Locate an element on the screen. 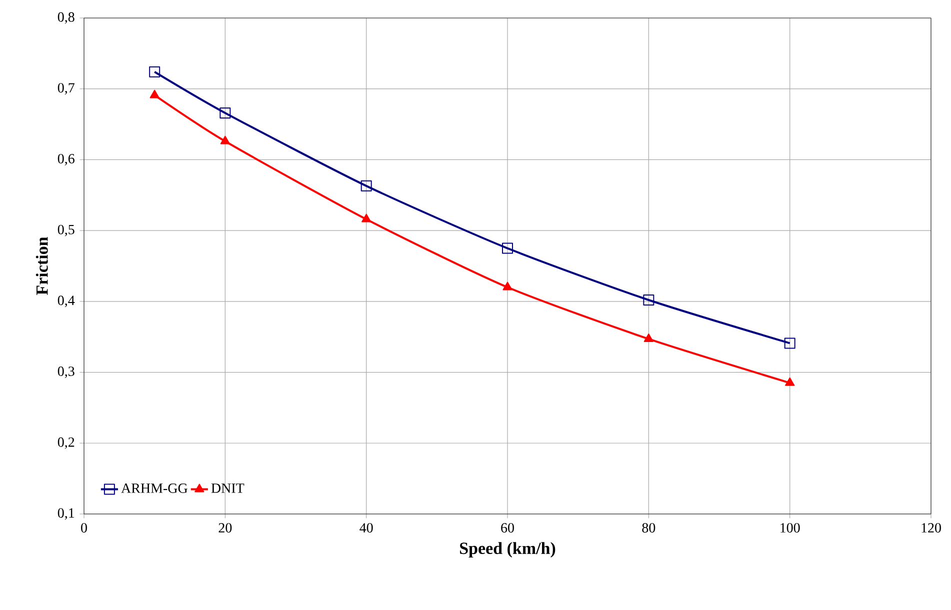 This screenshot has width=951, height=610. x-tick-label: 0 is located at coordinates (84, 528).